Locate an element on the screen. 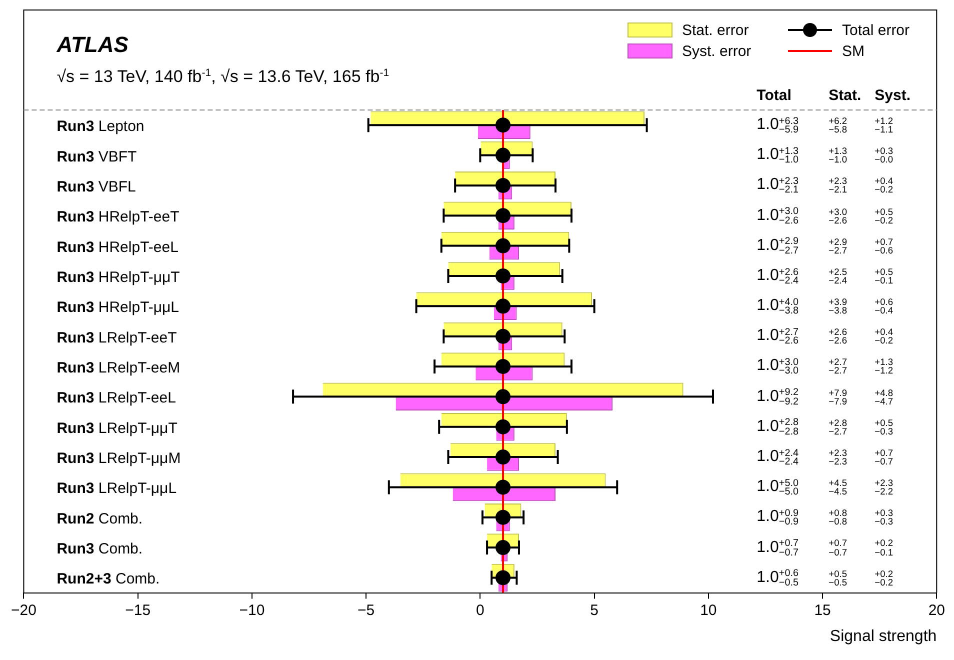 The width and height of the screenshot is (954, 660). x-tick-label: −15 is located at coordinates (138, 610).